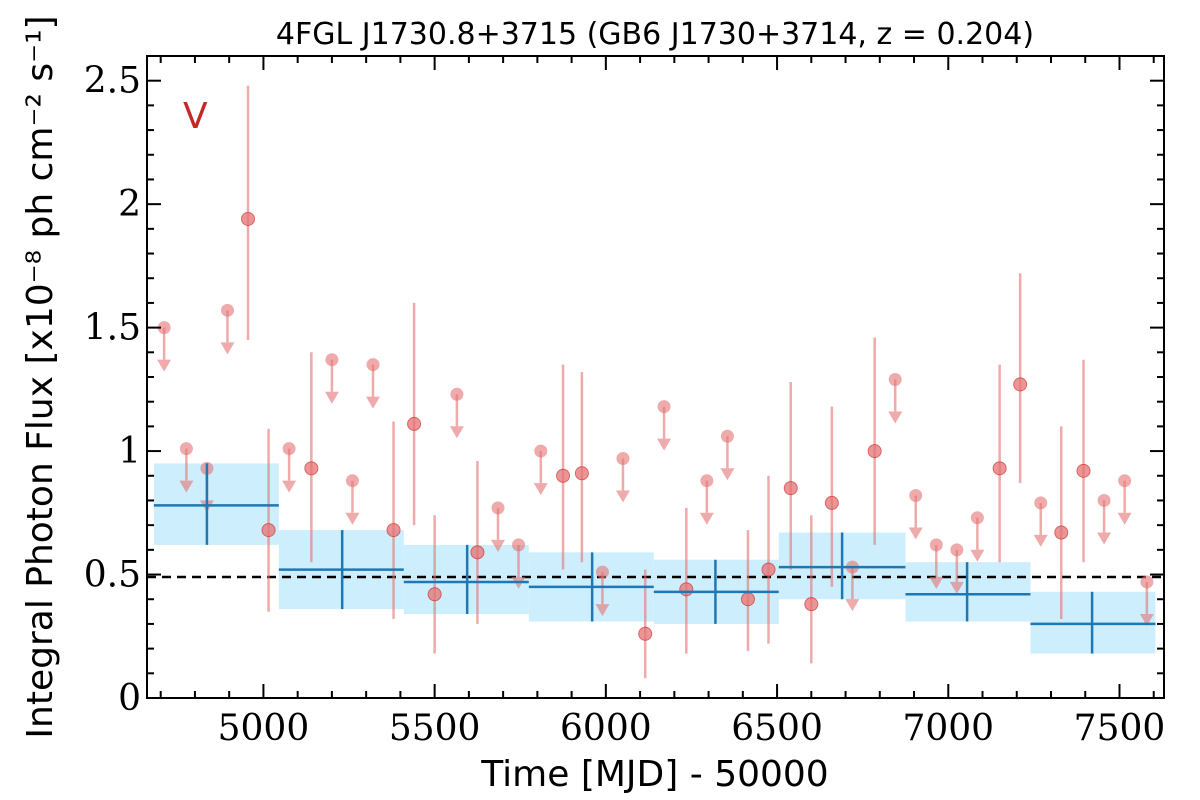 The image size is (1200, 800). Describe the element at coordinates (606, 728) in the screenshot. I see `x-tick-label: 6000` at that location.